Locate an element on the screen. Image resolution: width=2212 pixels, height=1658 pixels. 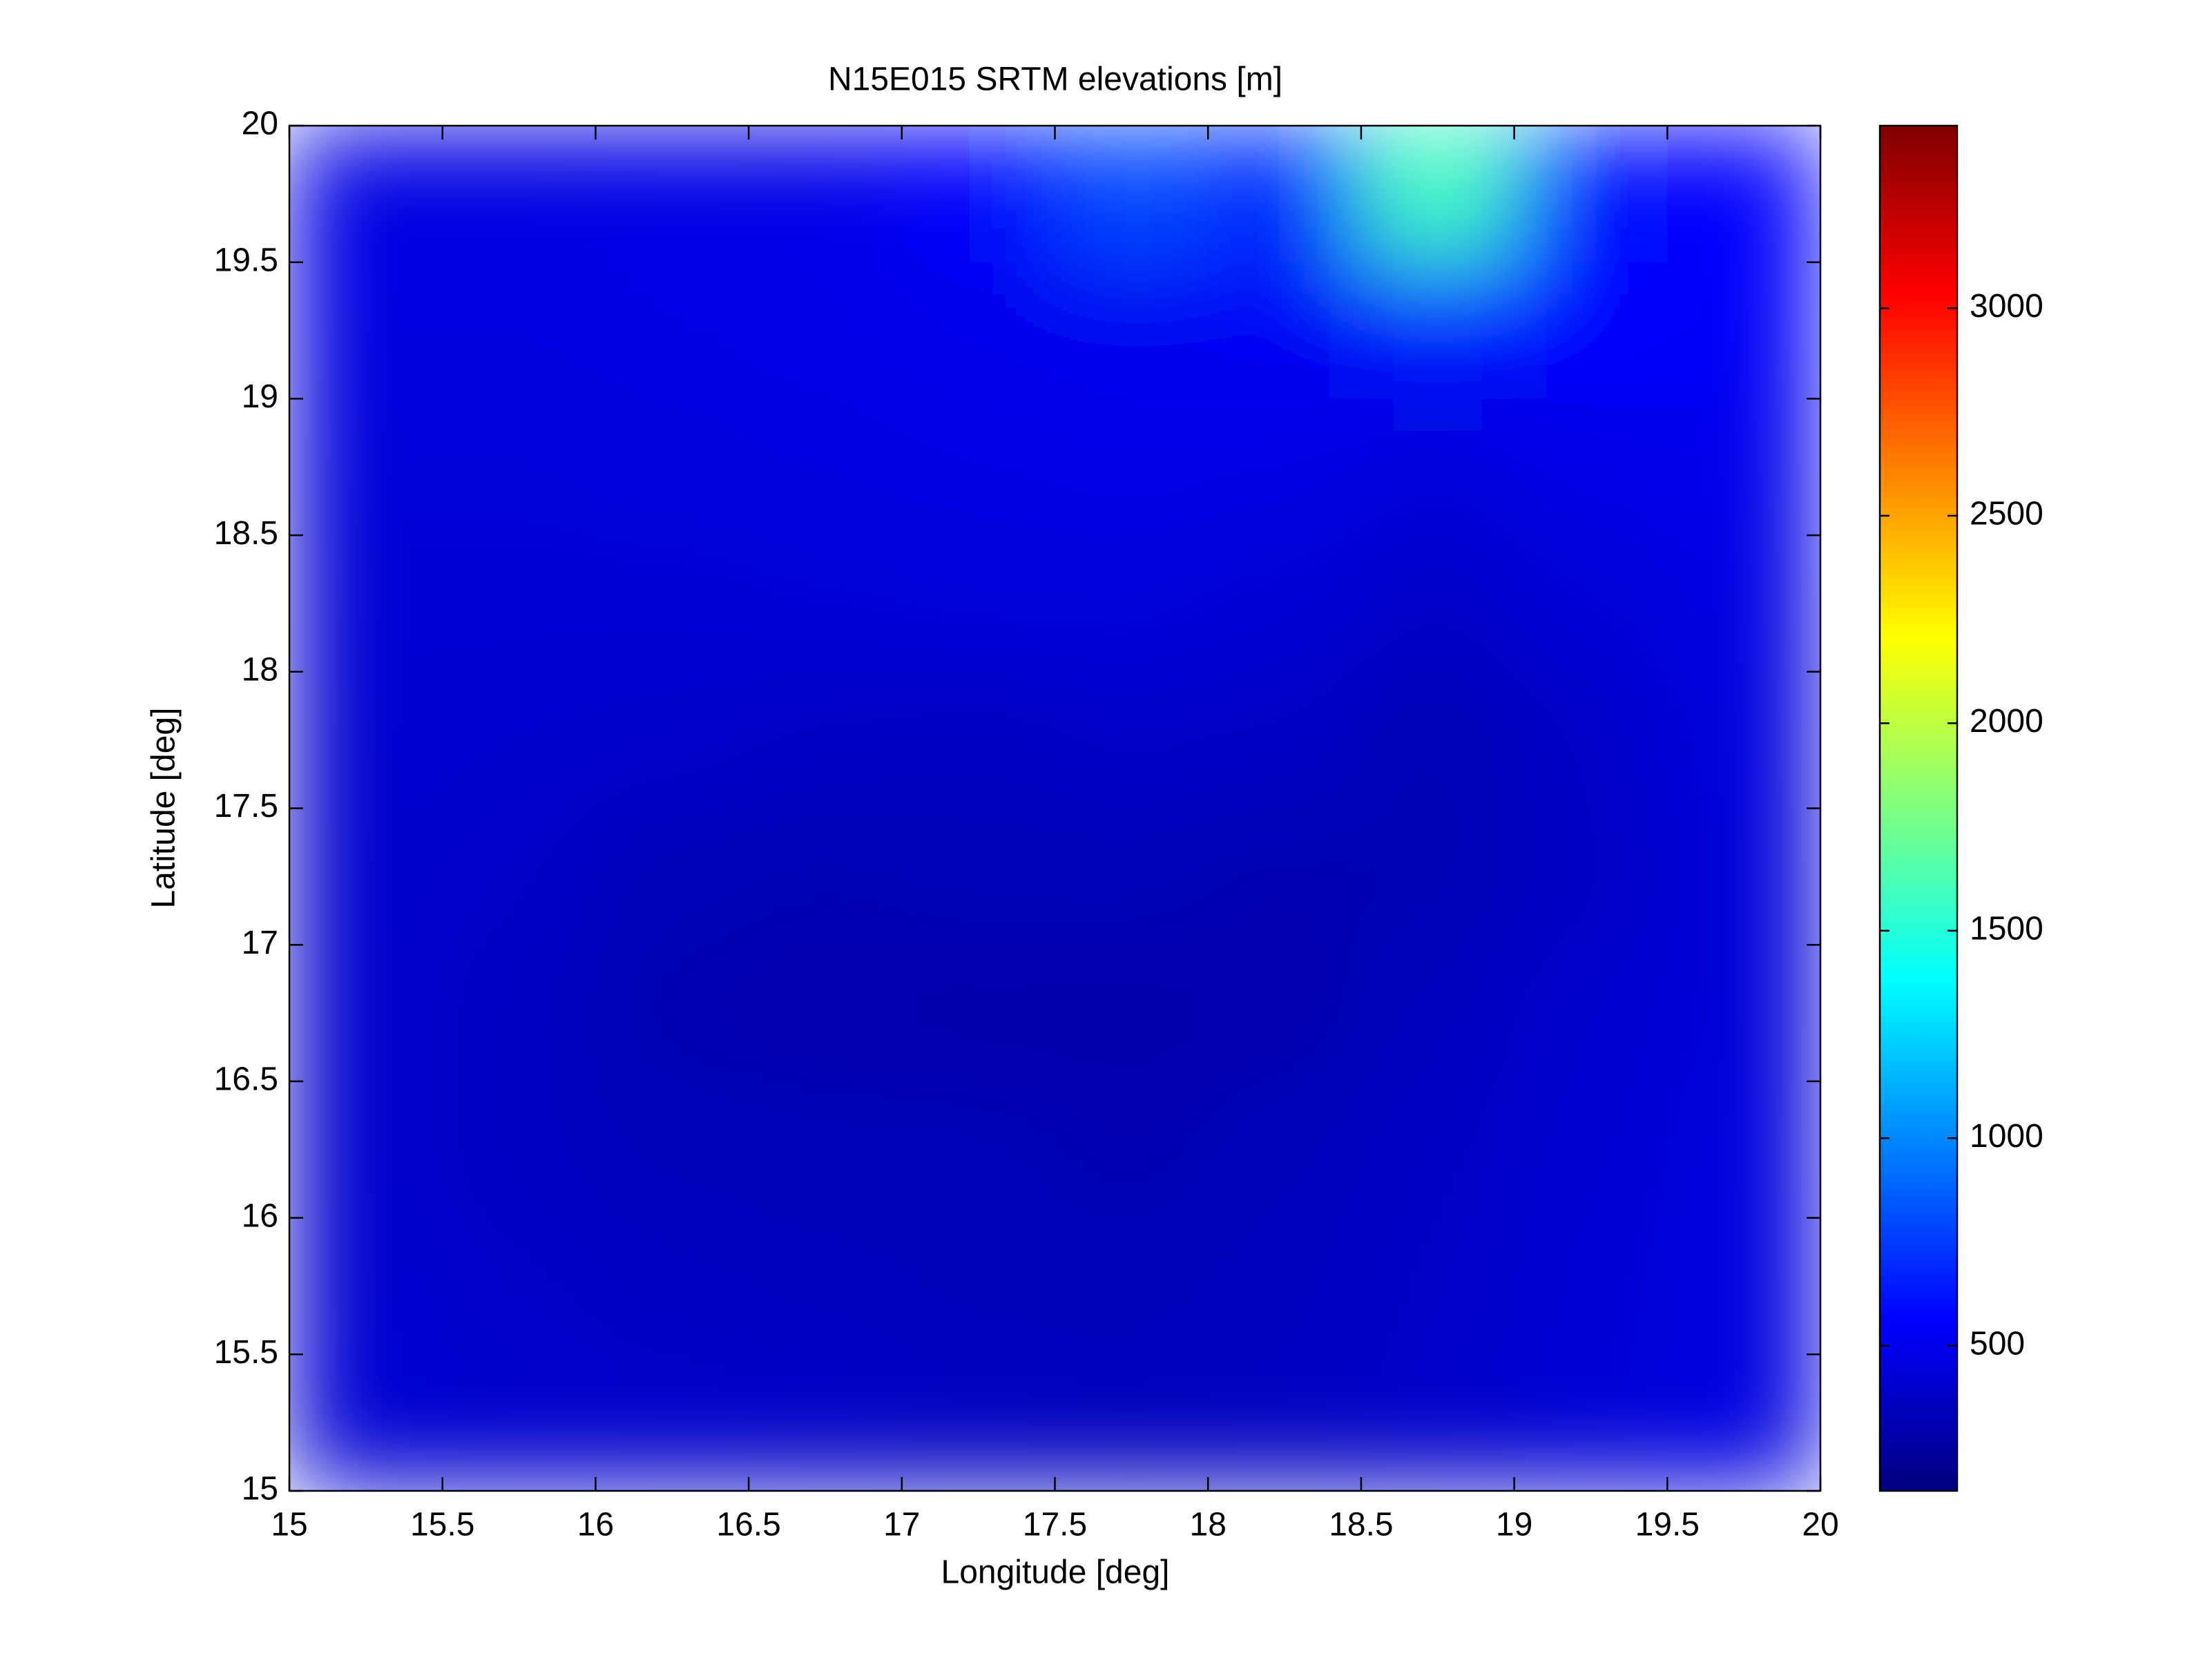
colorbar-tick-label: 1500 is located at coordinates (2006, 928).